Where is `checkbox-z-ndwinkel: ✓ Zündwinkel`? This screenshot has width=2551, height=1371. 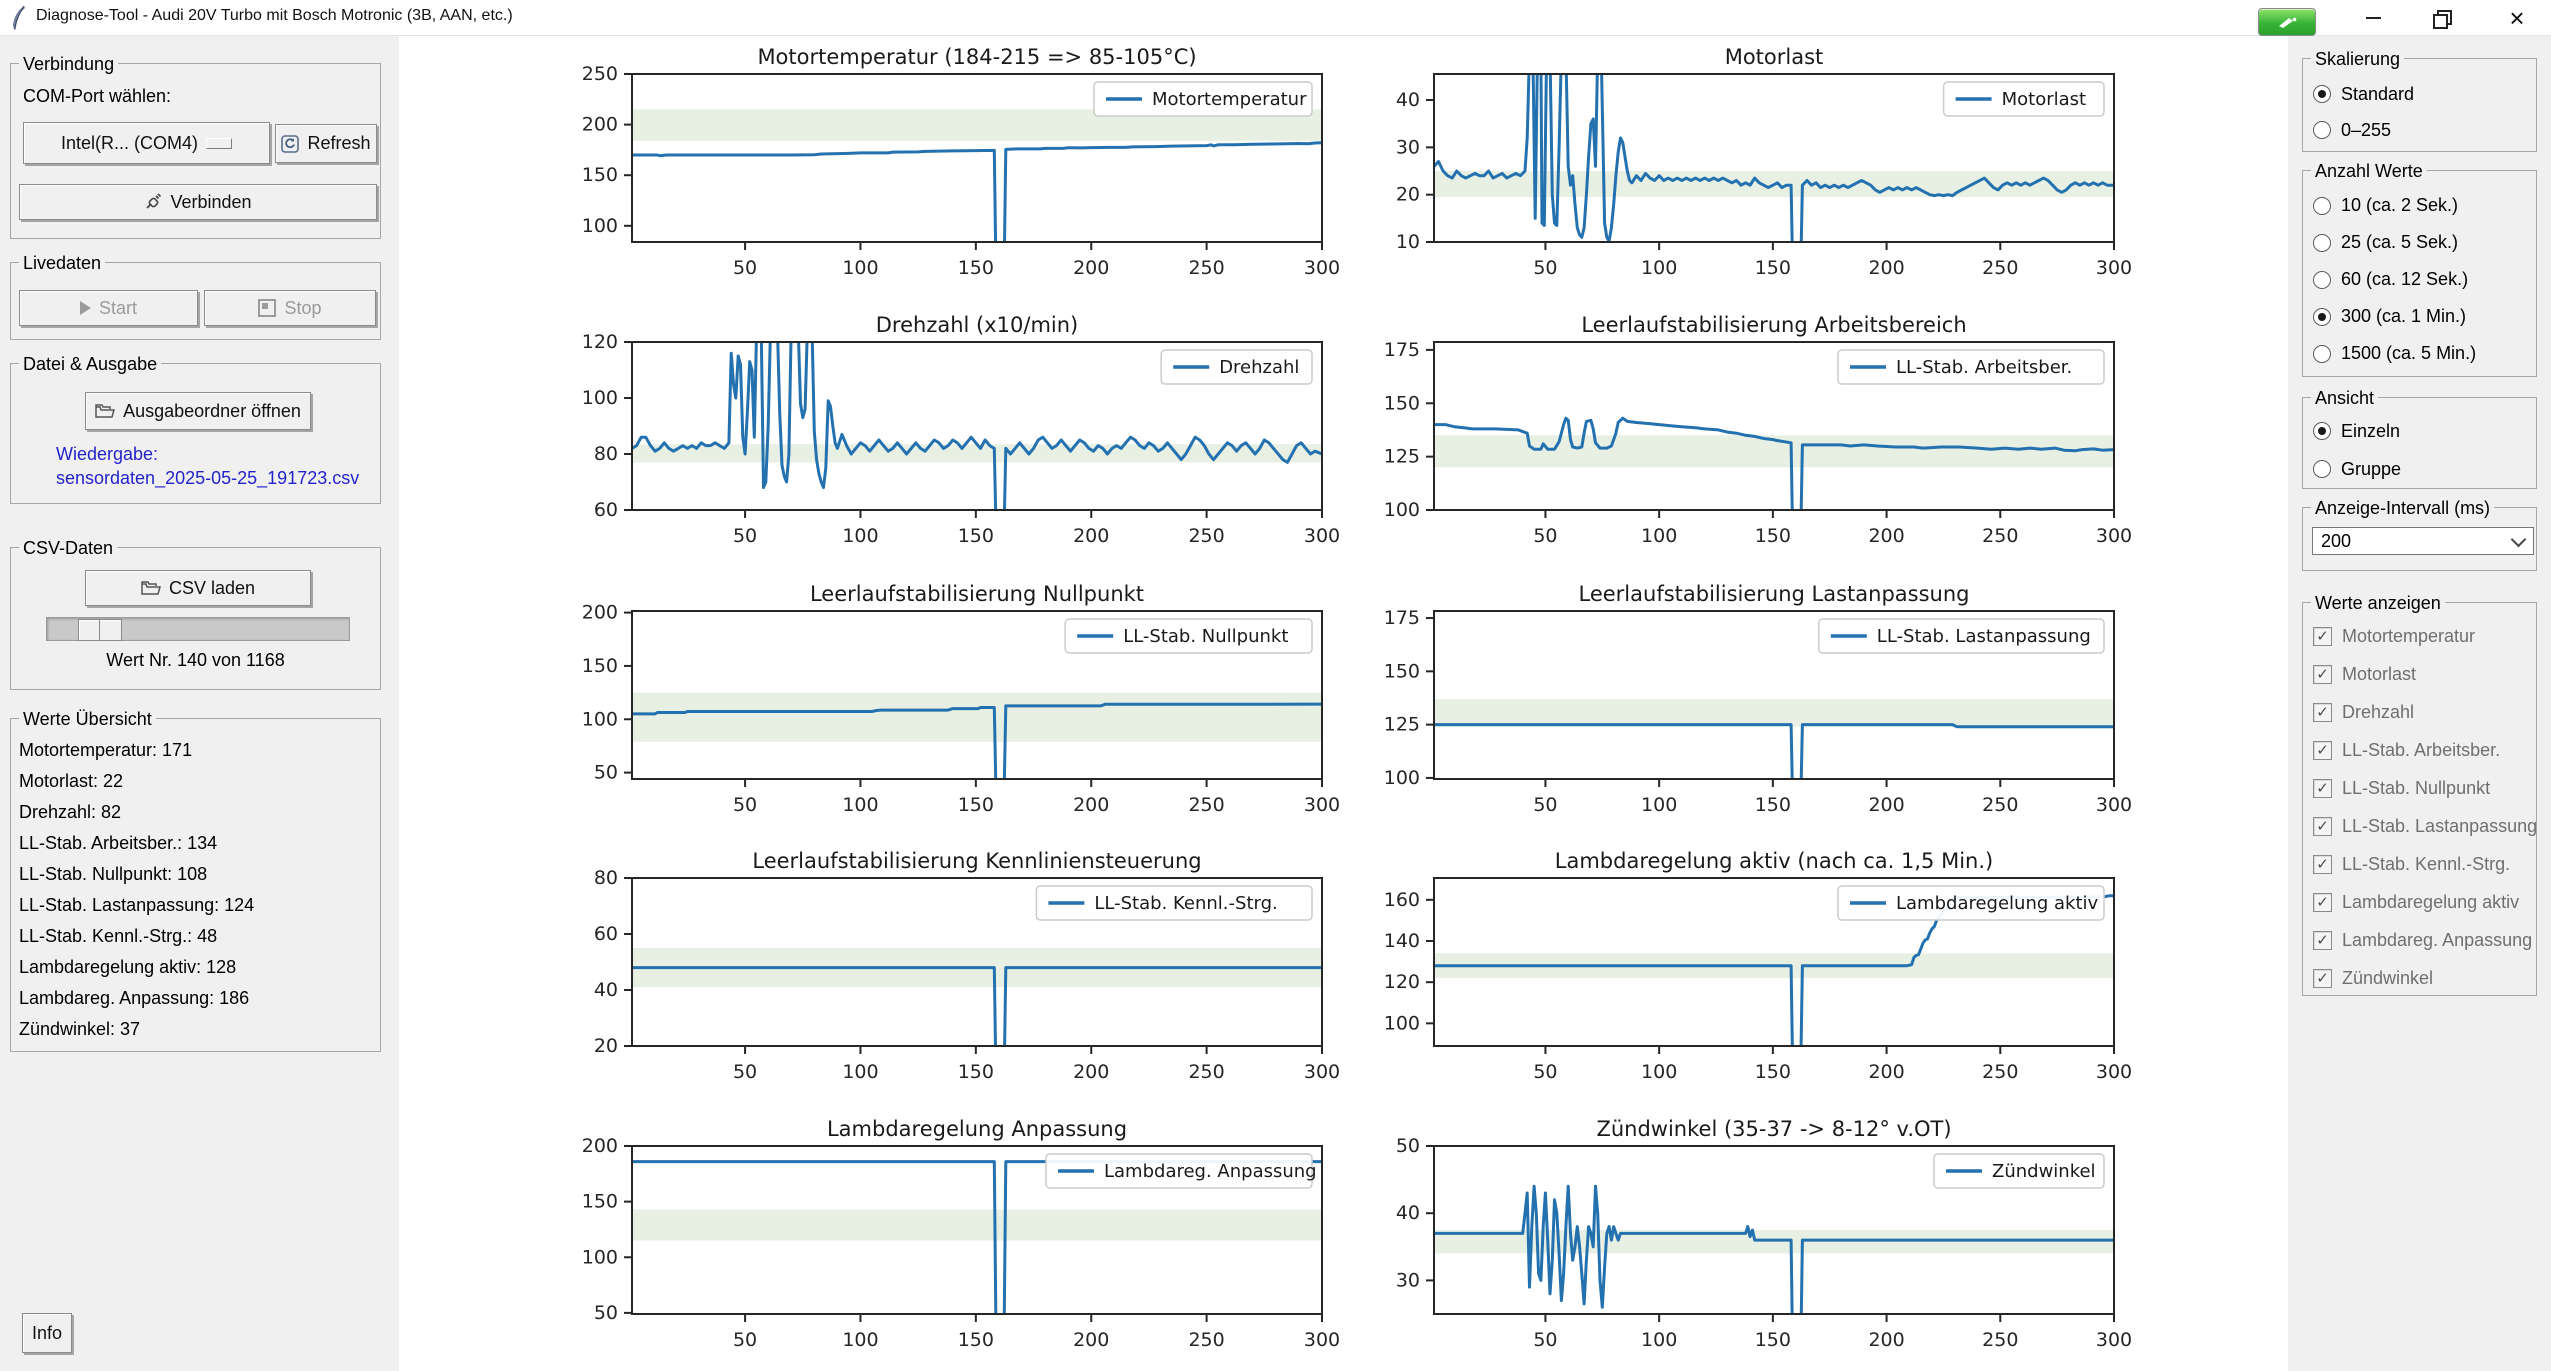
checkbox-z-ndwinkel: ✓ Zündwinkel is located at coordinates (2419, 978).